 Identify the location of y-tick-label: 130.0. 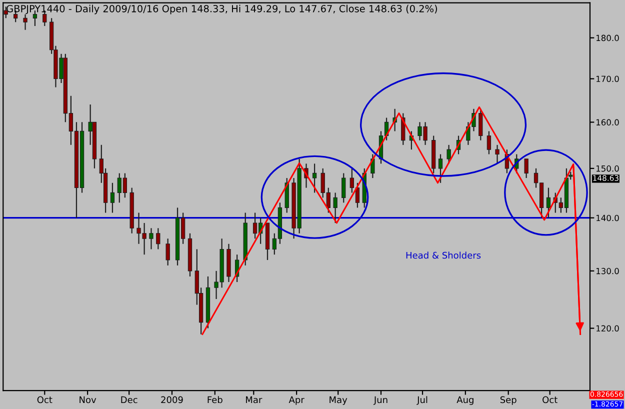
(607, 271).